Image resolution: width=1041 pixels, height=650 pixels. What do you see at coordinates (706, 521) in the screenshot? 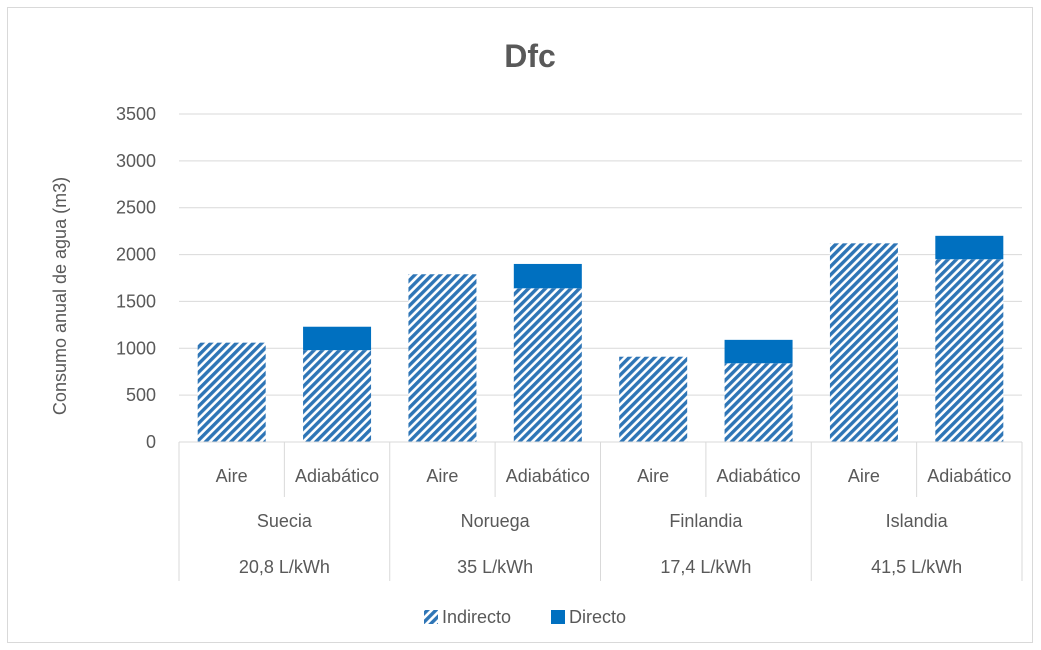
I see `x-country-label: Finlandia` at bounding box center [706, 521].